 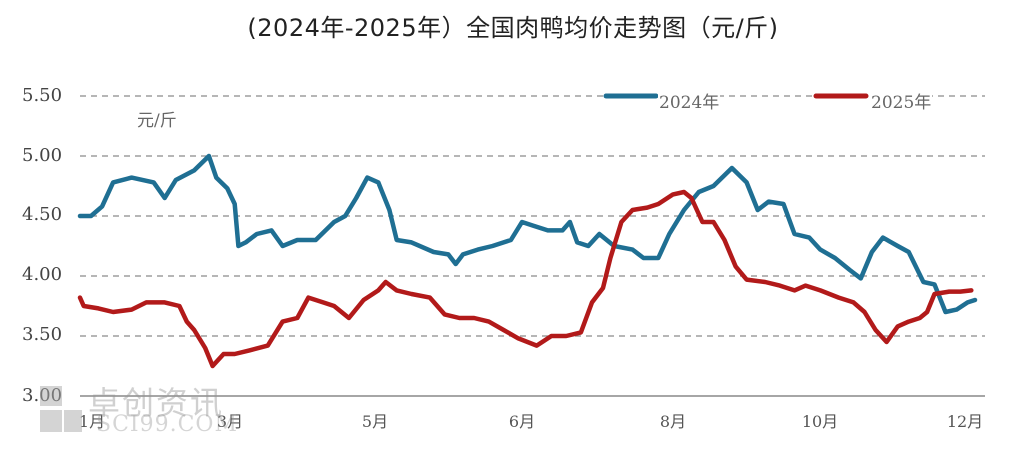 I want to click on legend-label-2025: 2025年, so click(x=901, y=100).